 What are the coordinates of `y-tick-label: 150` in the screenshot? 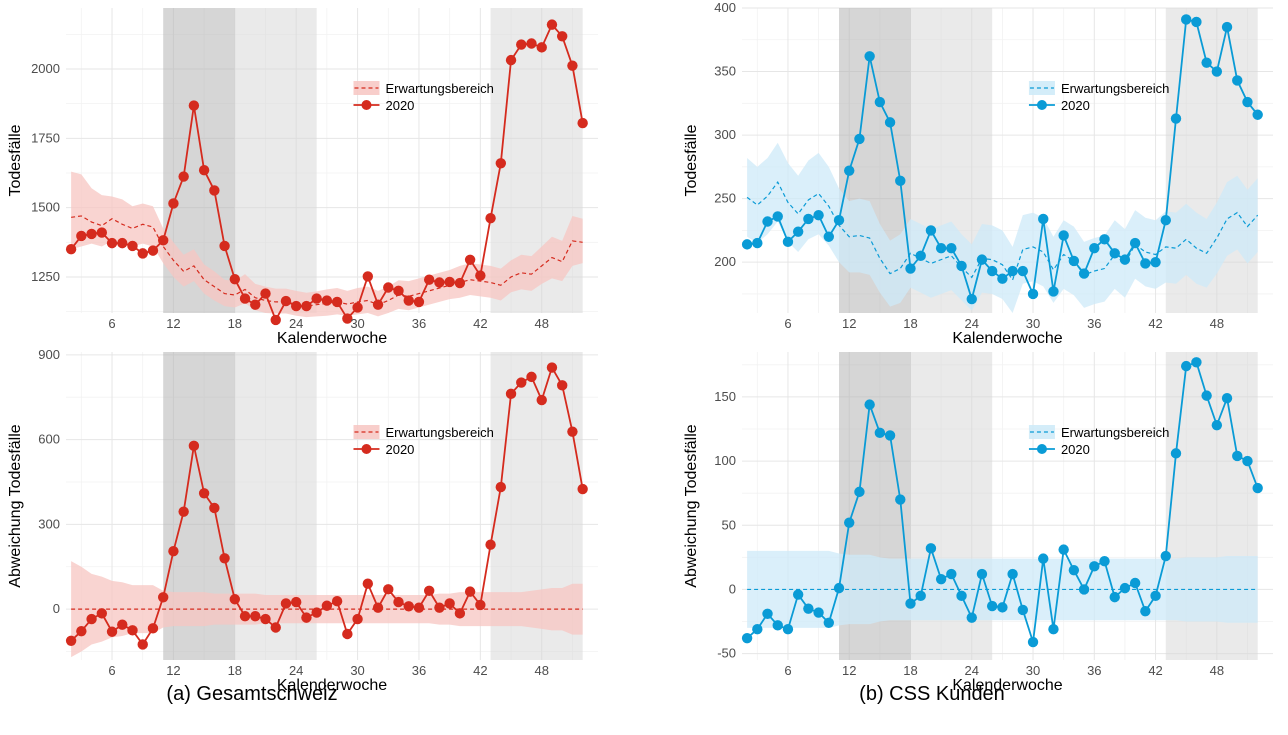 It's located at (725, 396).